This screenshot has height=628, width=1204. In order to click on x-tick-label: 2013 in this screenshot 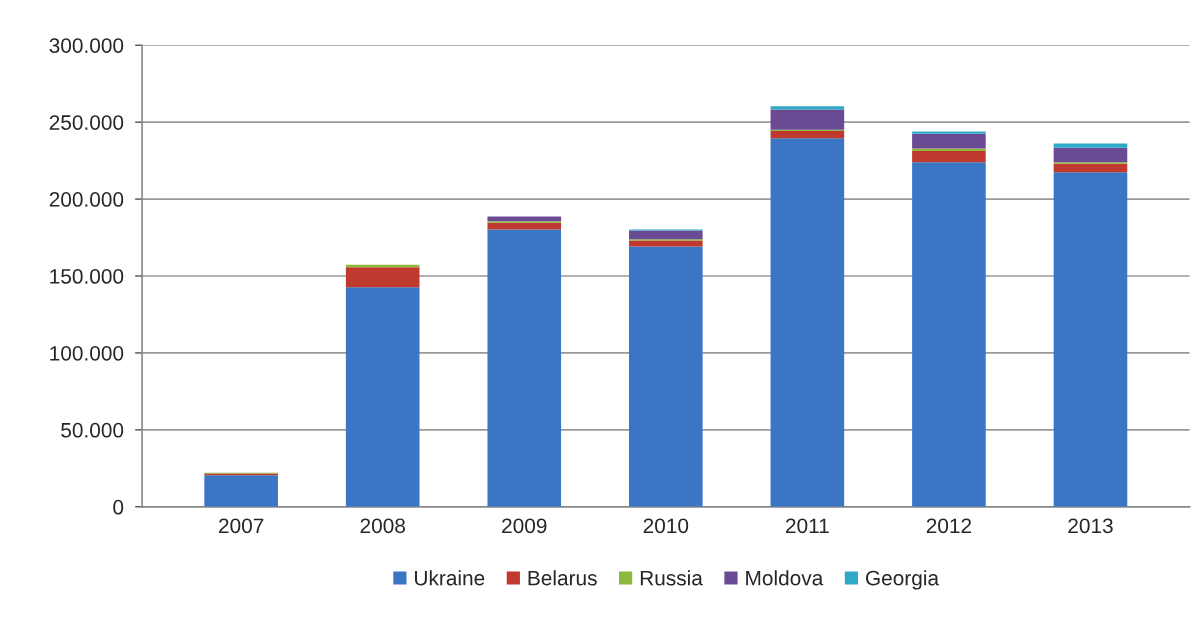, I will do `click(1090, 526)`.